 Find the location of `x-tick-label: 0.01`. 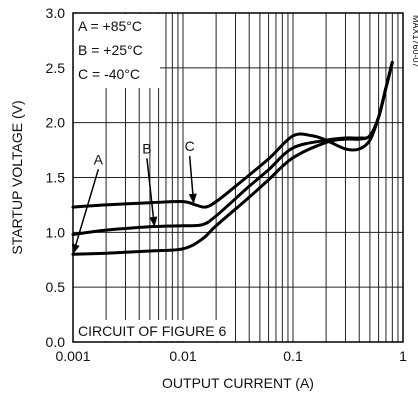

x-tick-label: 0.01 is located at coordinates (182, 356).